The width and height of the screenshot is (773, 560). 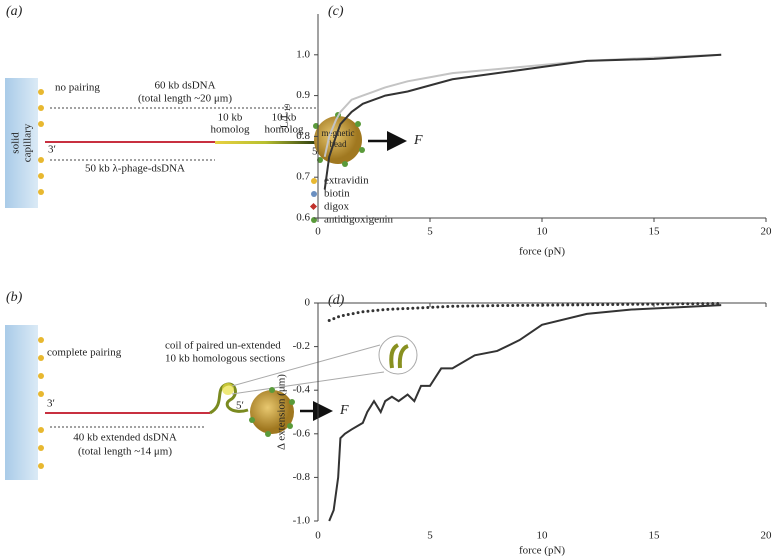 I want to click on bead-label: bead, so click(x=338, y=144).